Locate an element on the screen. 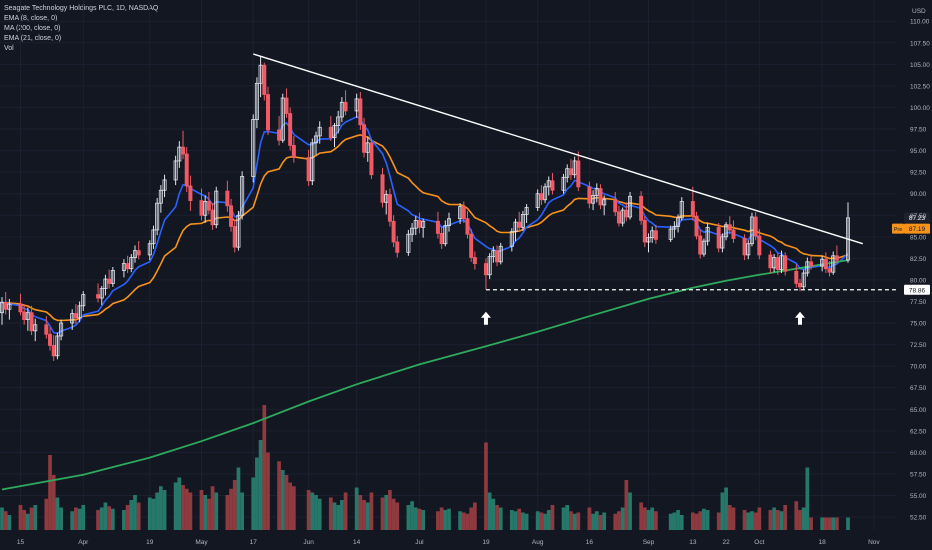 Image resolution: width=932 pixels, height=550 pixels. y-tick-label: 80.00 is located at coordinates (918, 280).